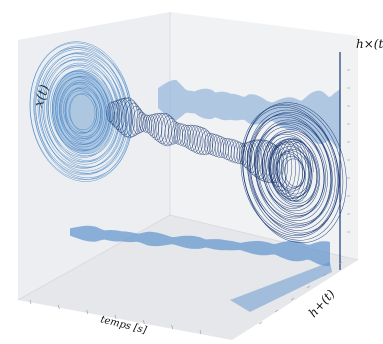 The height and width of the screenshot is (344, 383). Describe the element at coordinates (42, 96) in the screenshot. I see `z-axis-label: x(t)` at that location.